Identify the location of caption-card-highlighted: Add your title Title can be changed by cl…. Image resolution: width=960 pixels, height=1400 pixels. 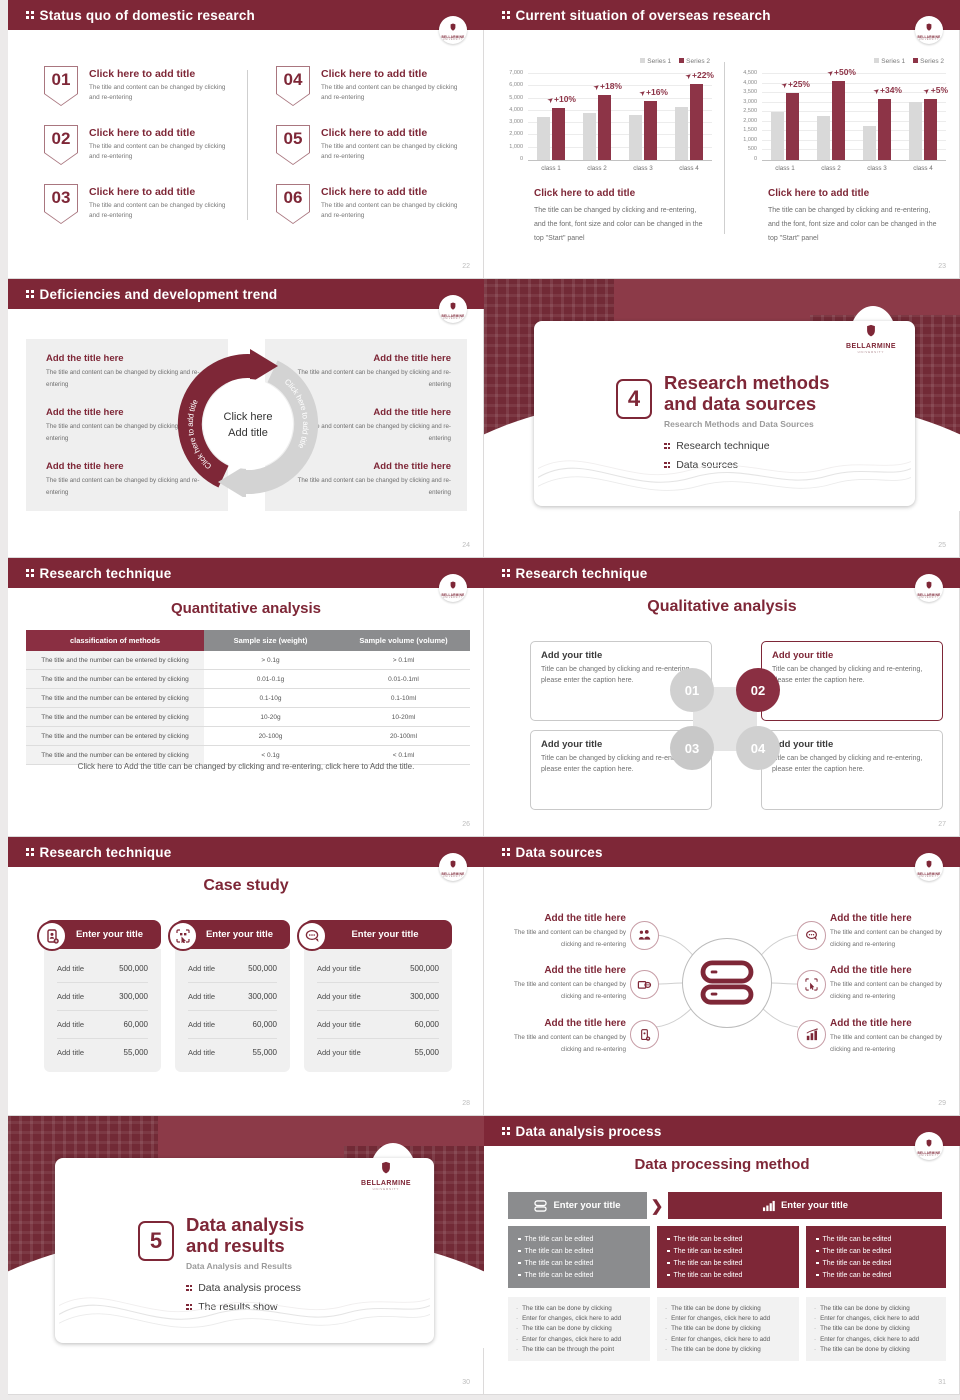
(852, 681).